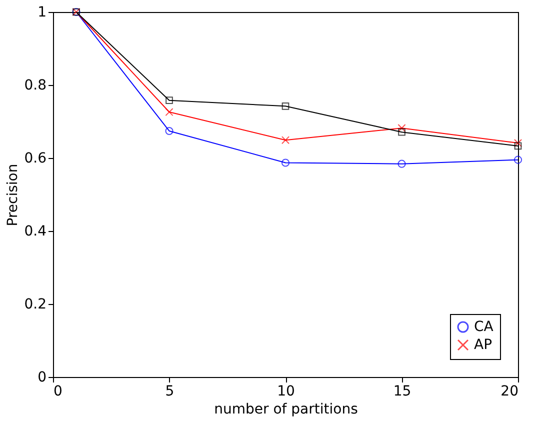 This screenshot has width=548, height=430. I want to click on x-tick-label: 15, so click(402, 392).